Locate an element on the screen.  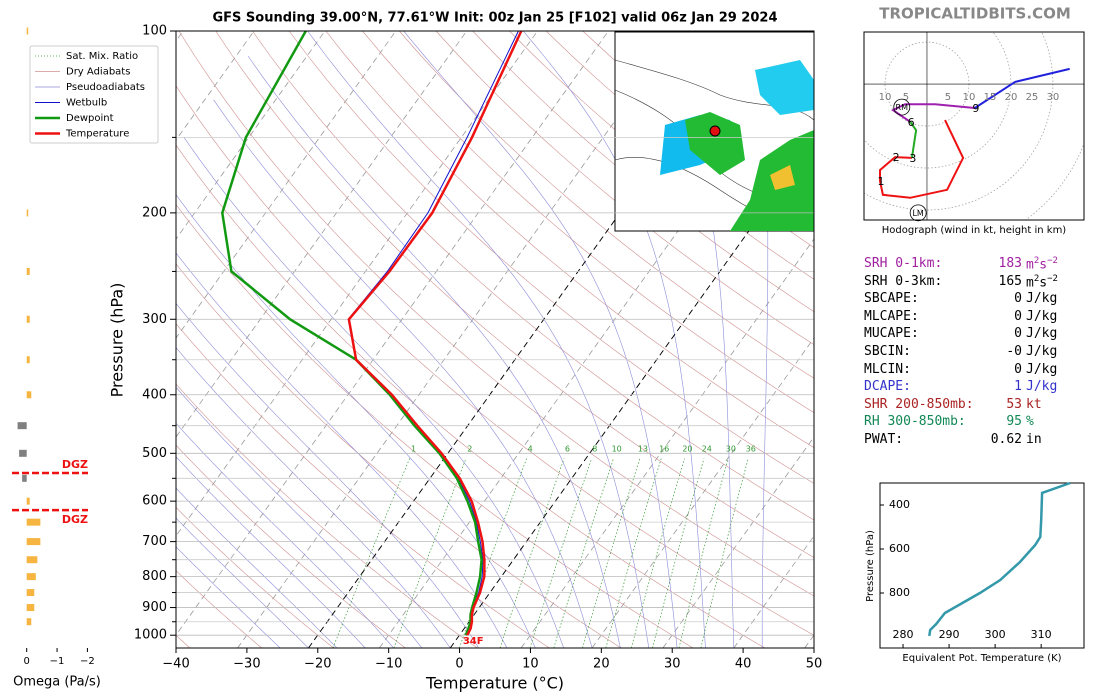
mixing-ratio-label: 1 is located at coordinates (413, 449).